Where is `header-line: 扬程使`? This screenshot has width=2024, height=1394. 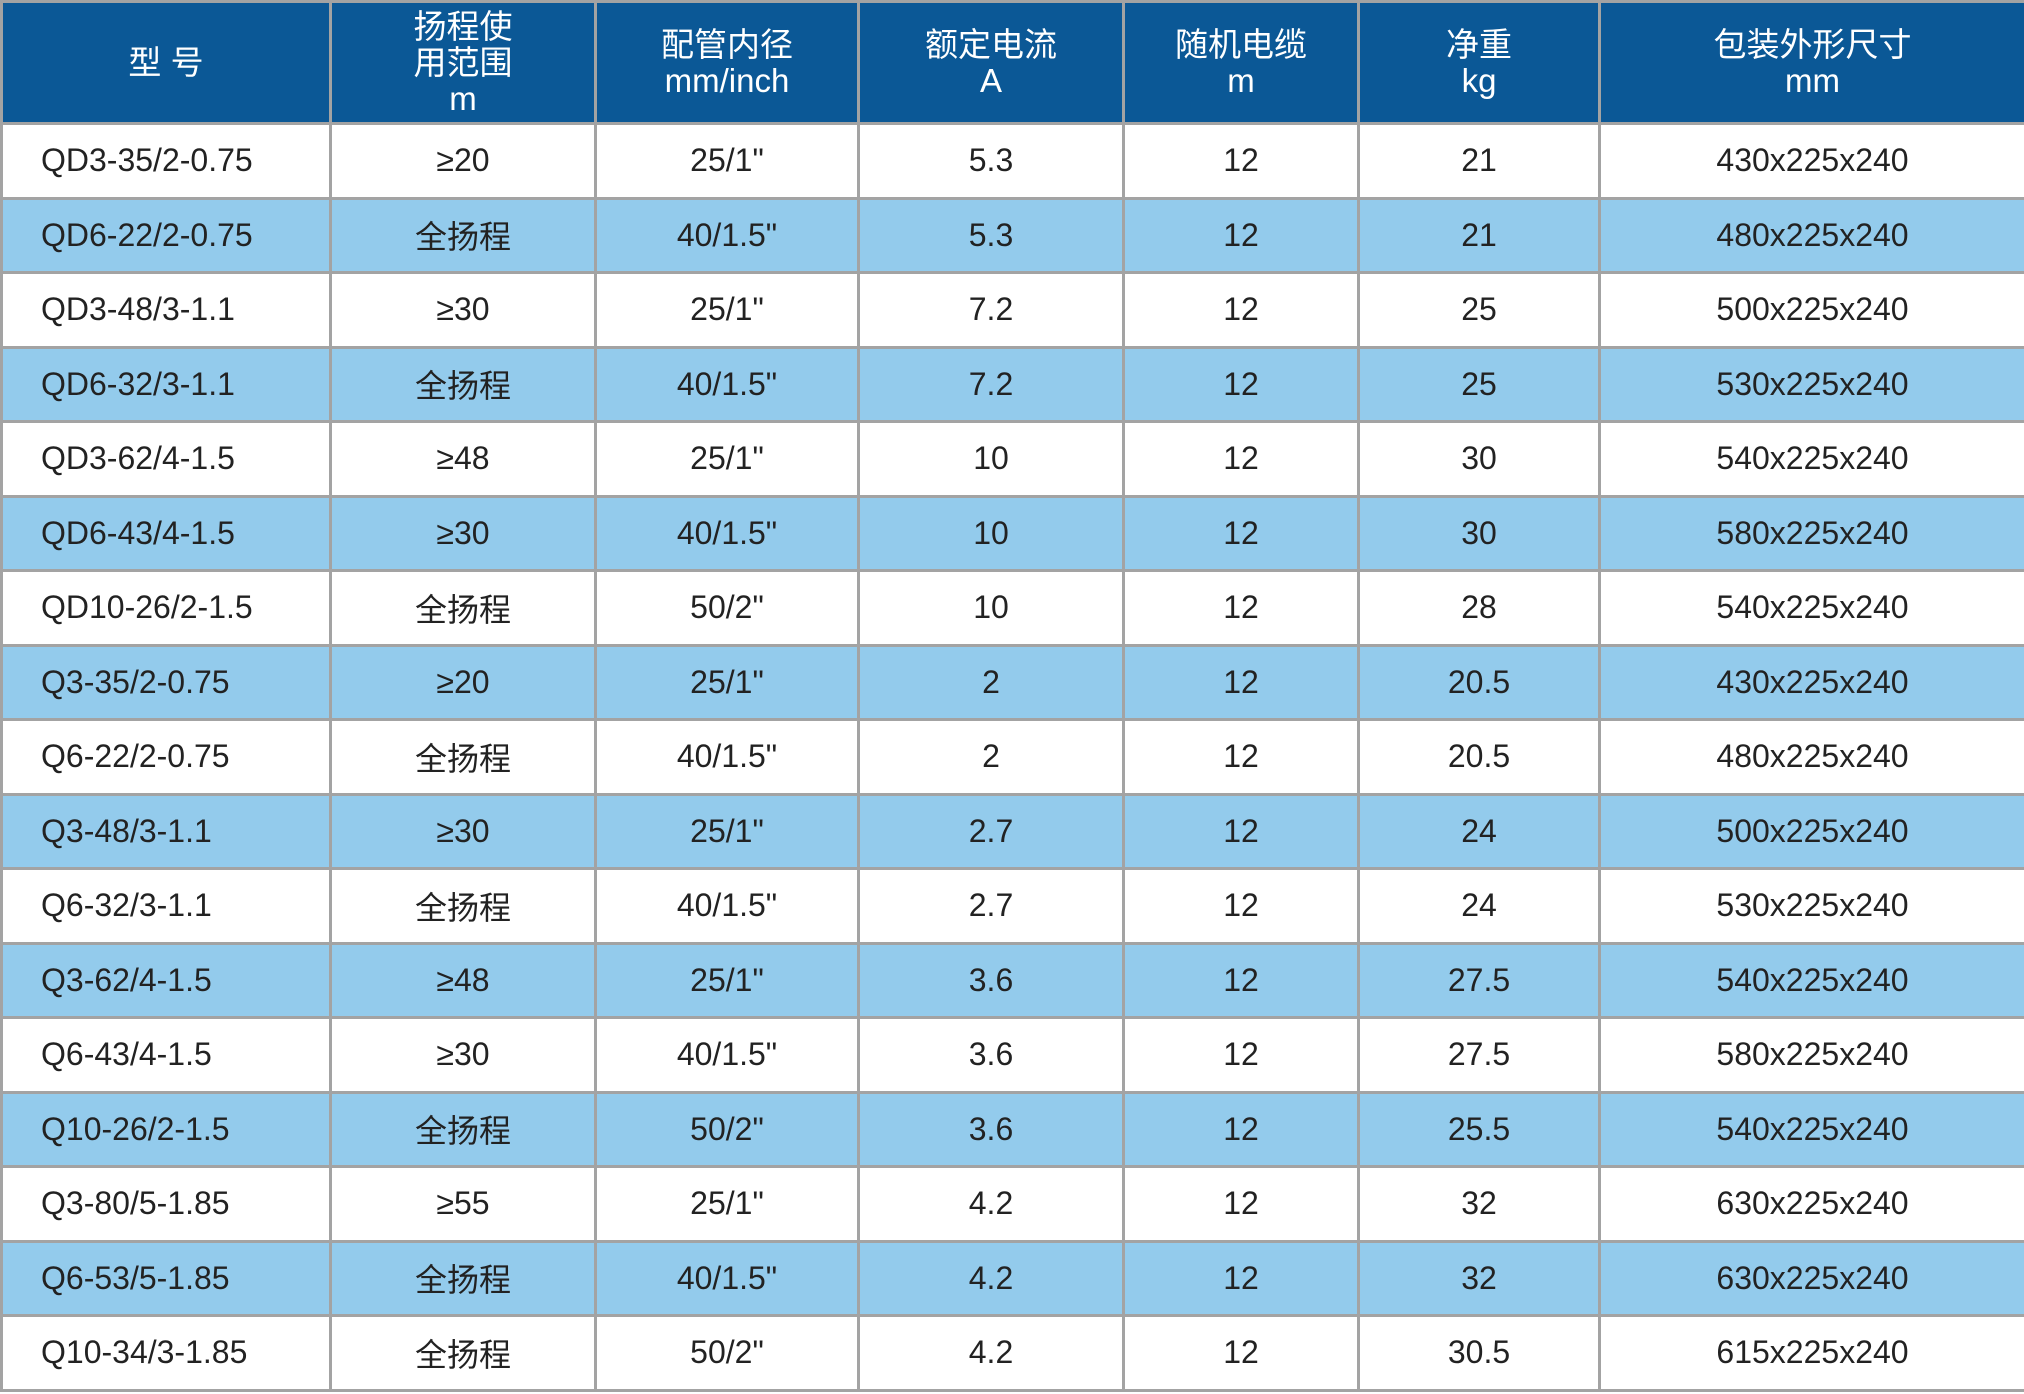
header-line: 扬程使 is located at coordinates (463, 26).